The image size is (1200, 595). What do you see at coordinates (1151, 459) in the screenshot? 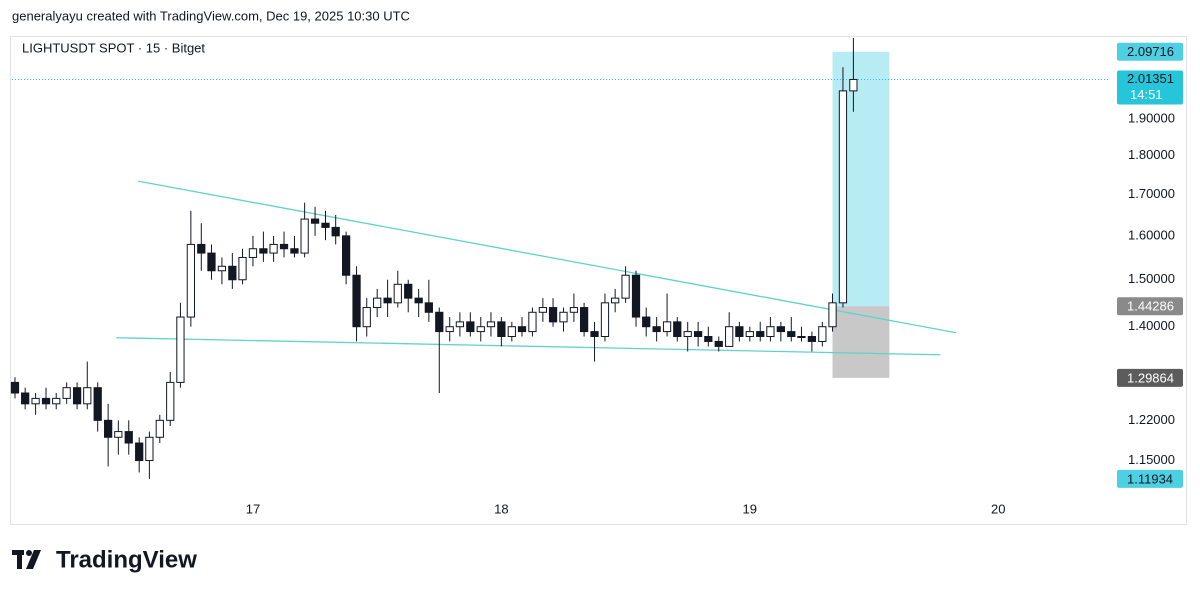
I see `y-tick-label: 1.15000` at bounding box center [1151, 459].